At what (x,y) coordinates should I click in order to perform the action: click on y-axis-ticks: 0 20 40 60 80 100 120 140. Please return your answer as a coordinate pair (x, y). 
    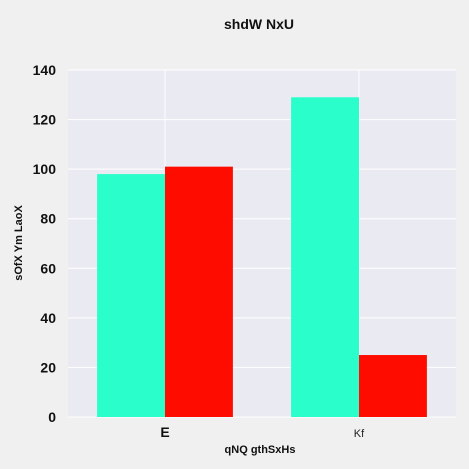
    Looking at the image, I should click on (45, 243).